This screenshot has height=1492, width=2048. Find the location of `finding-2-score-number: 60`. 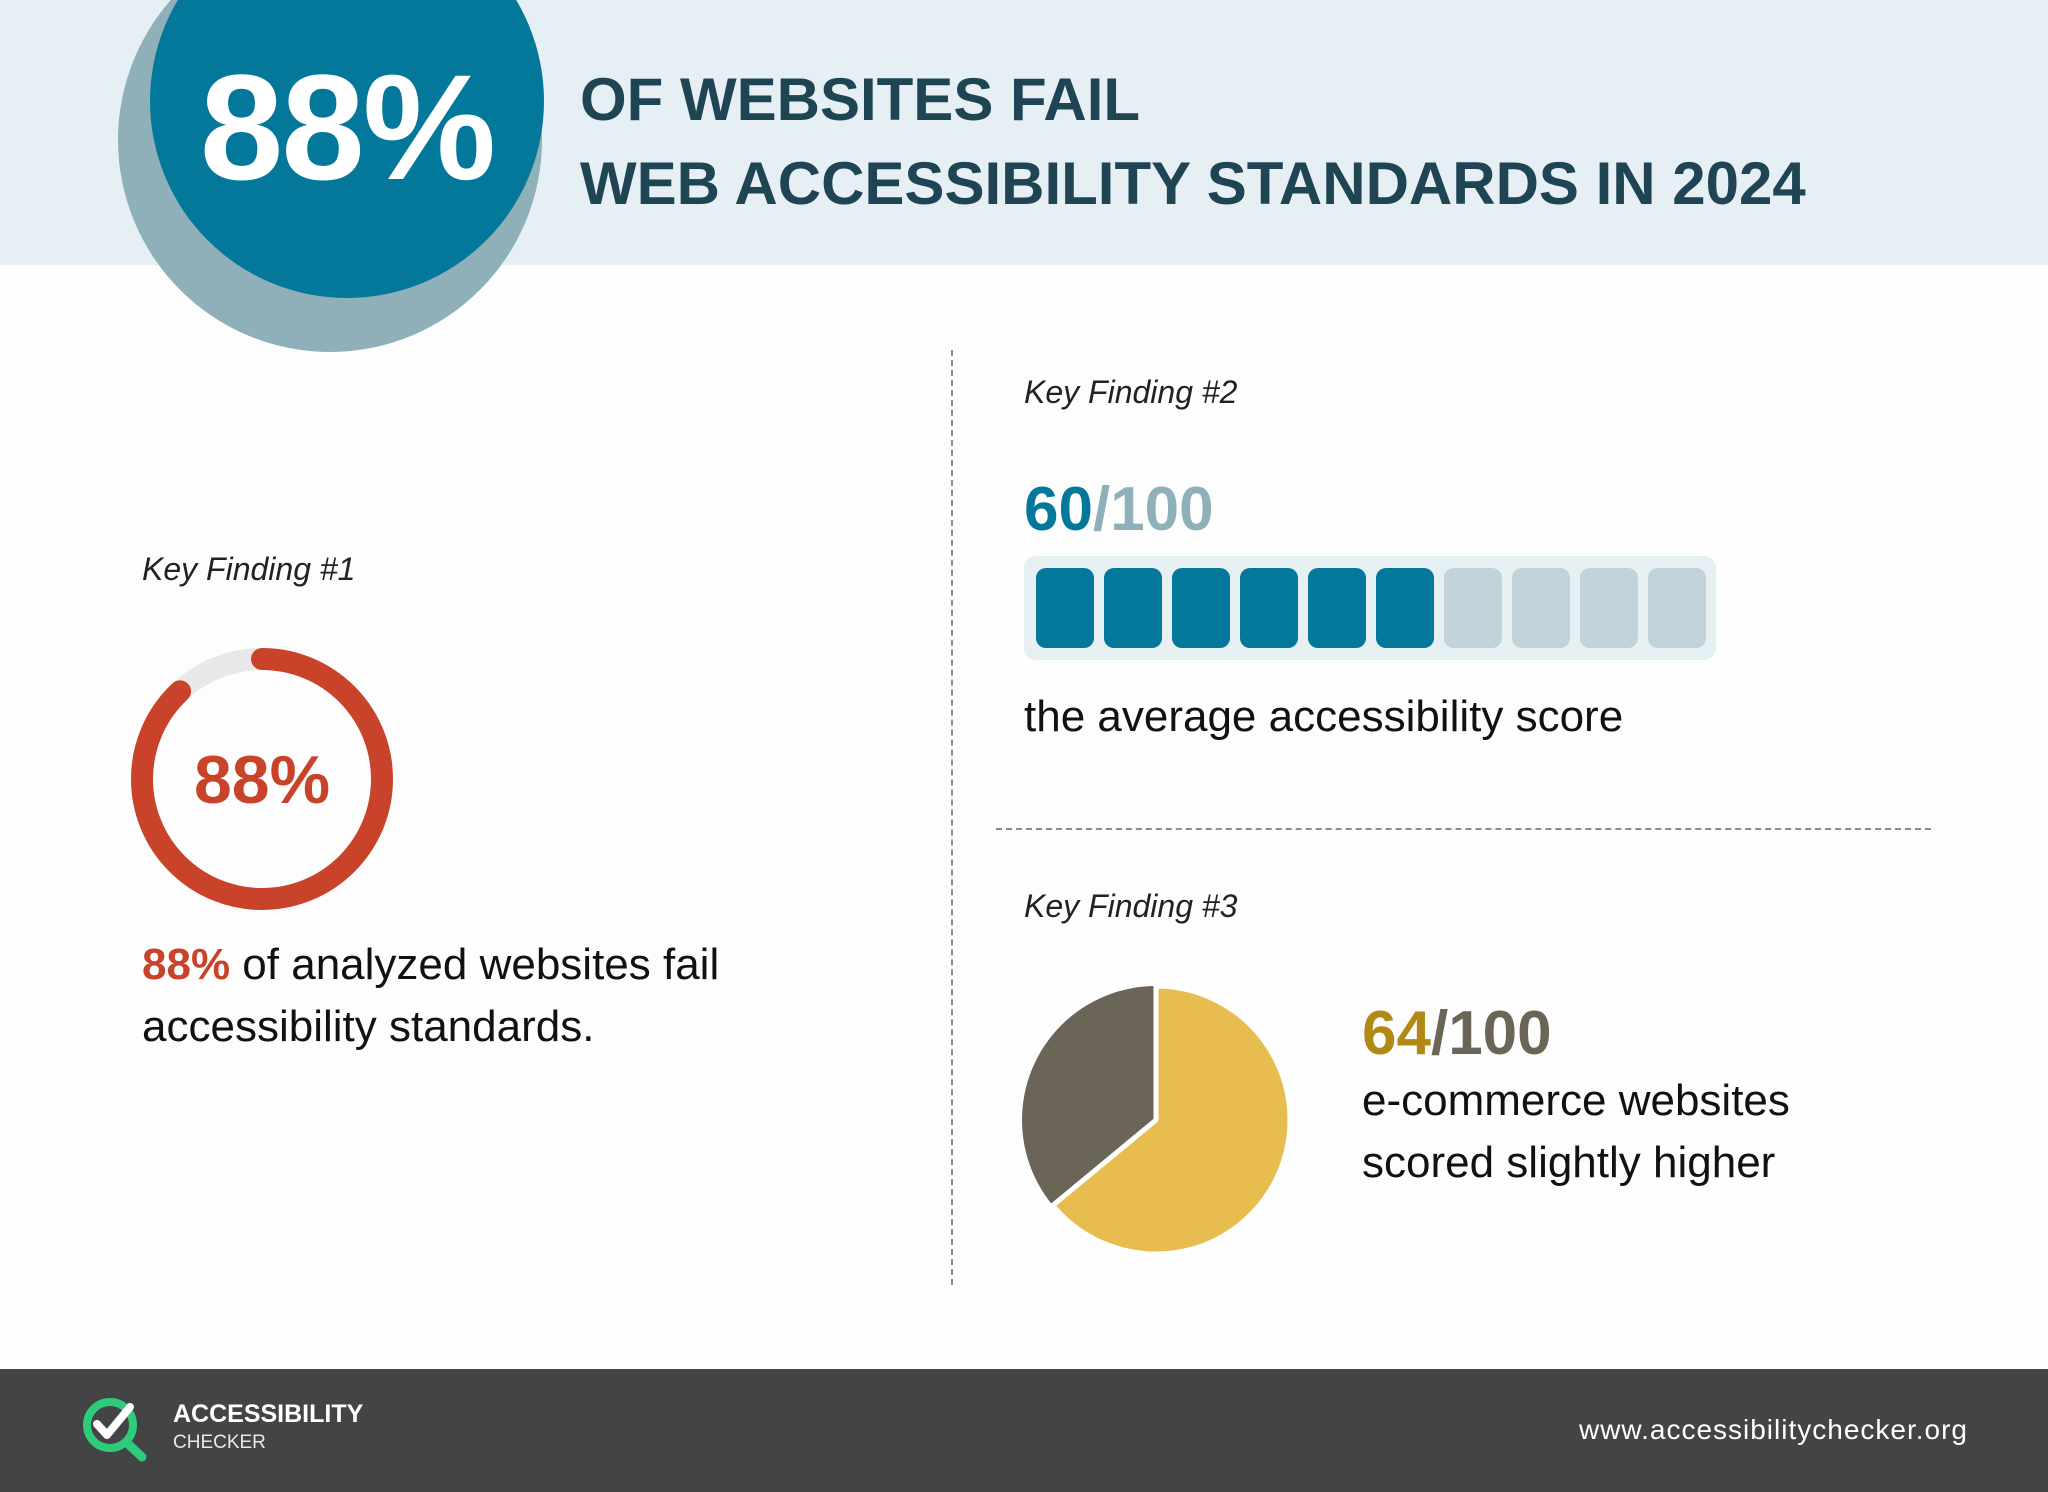

finding-2-score-number: 60 is located at coordinates (1058, 509).